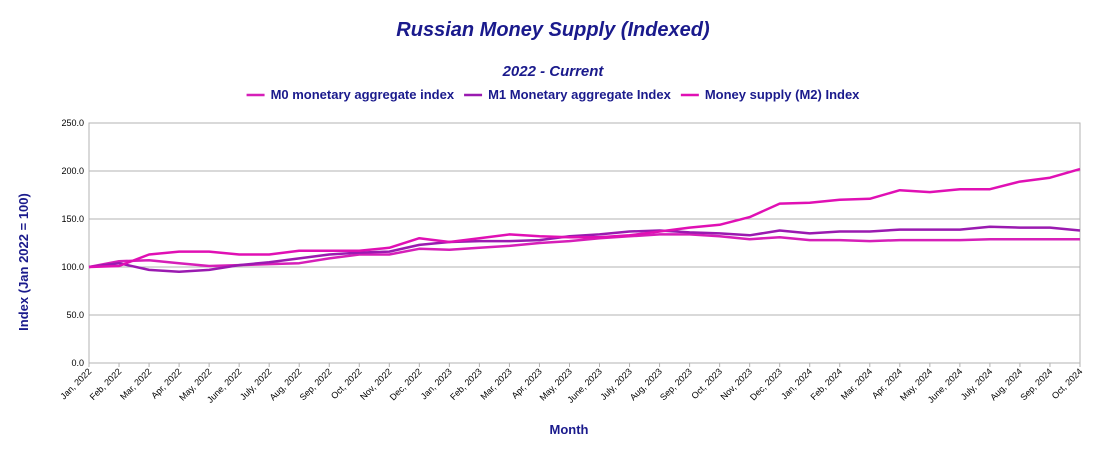 The width and height of the screenshot is (1106, 452). Describe the element at coordinates (495, 383) in the screenshot. I see `x-tick-label: Mar, 2023` at that location.